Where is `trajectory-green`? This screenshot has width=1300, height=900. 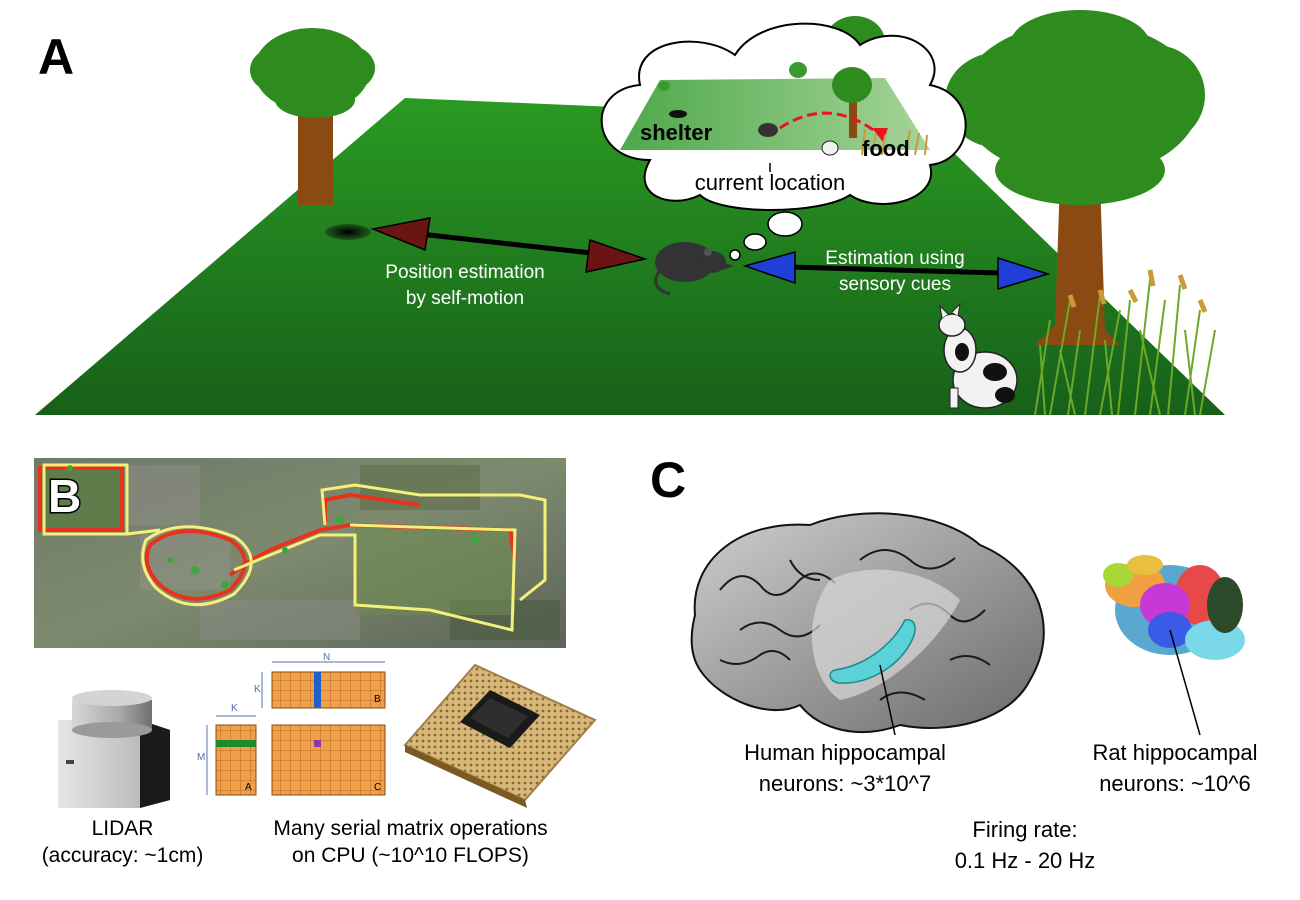
trajectory-green is located at coordinates (273, 527).